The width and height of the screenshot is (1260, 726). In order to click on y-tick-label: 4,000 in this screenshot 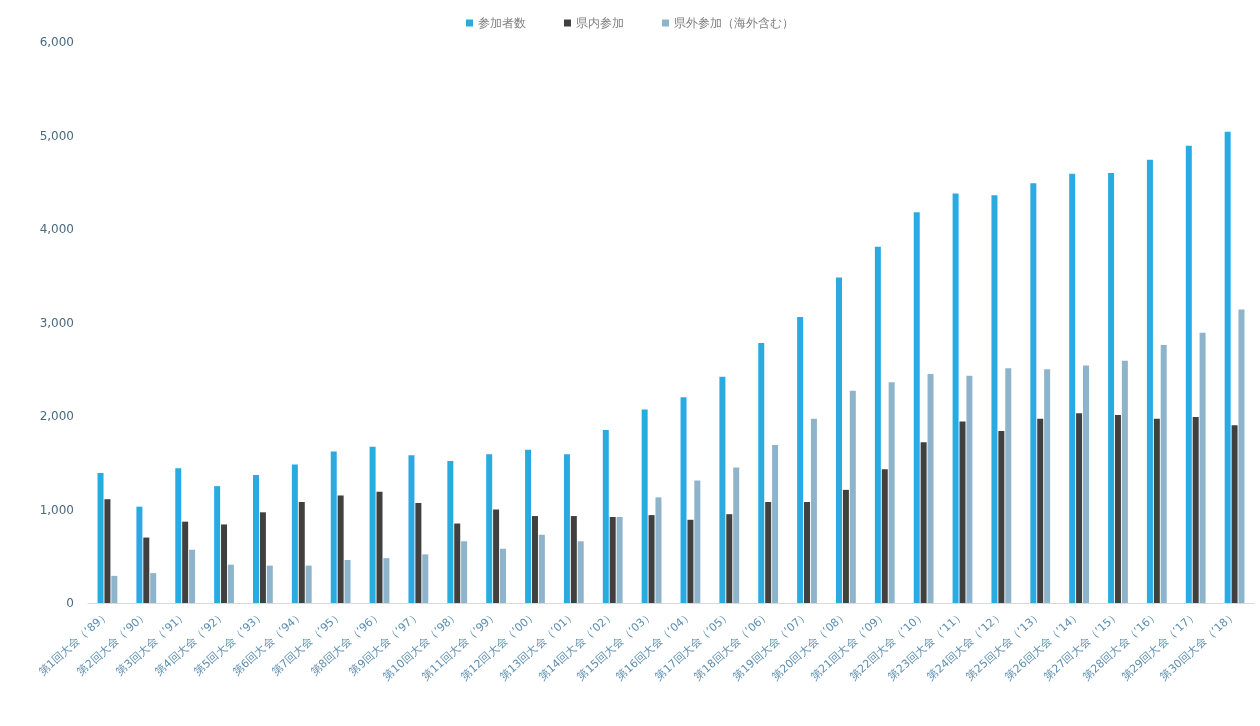, I will do `click(56, 229)`.